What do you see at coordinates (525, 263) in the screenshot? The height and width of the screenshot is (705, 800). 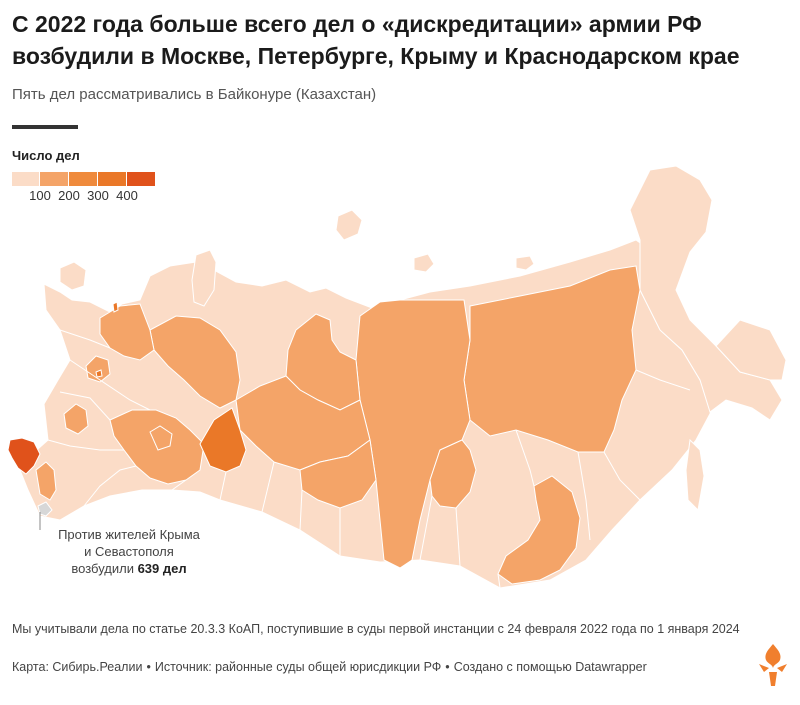 I see `island-wrangel` at bounding box center [525, 263].